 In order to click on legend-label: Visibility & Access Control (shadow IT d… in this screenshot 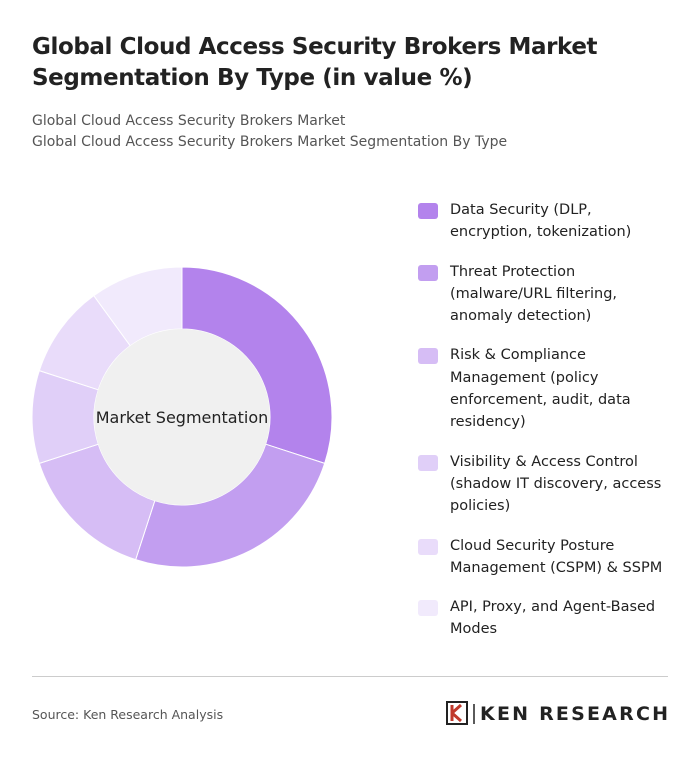, I will do `click(556, 484)`.